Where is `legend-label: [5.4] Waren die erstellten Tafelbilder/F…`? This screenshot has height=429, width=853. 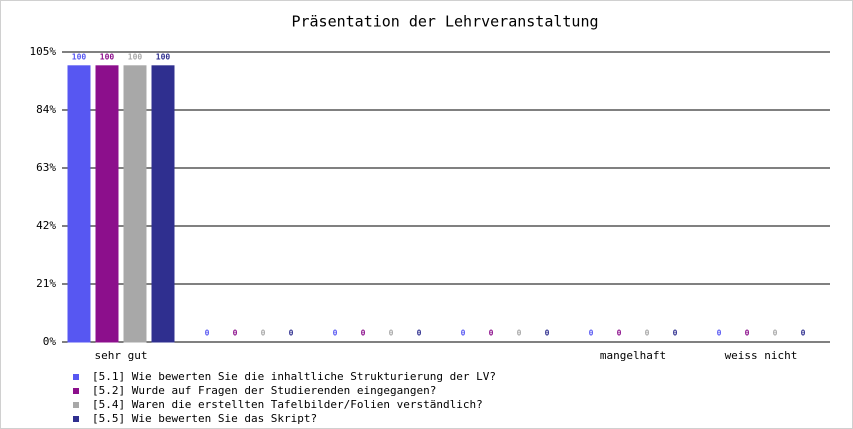 legend-label: [5.4] Waren die erstellten Tafelbilder/F… is located at coordinates (287, 404).